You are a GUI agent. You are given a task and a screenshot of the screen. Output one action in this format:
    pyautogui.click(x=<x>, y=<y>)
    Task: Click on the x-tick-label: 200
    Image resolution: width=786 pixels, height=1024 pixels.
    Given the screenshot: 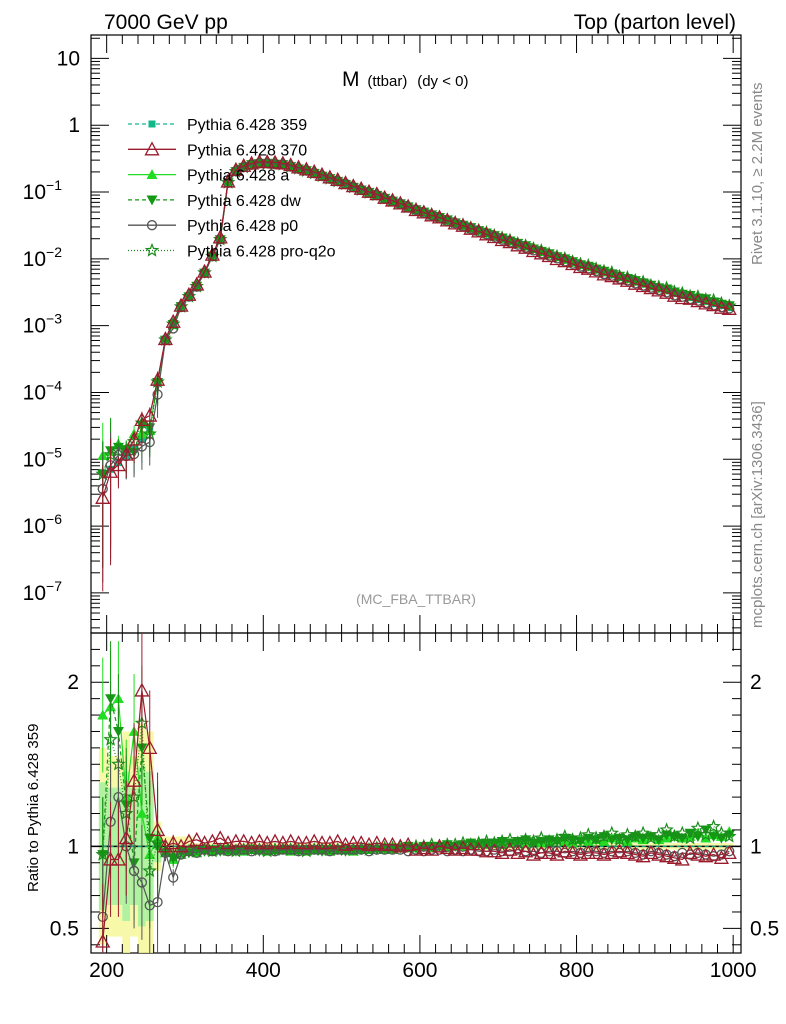 What is the action you would take?
    pyautogui.click(x=106, y=970)
    